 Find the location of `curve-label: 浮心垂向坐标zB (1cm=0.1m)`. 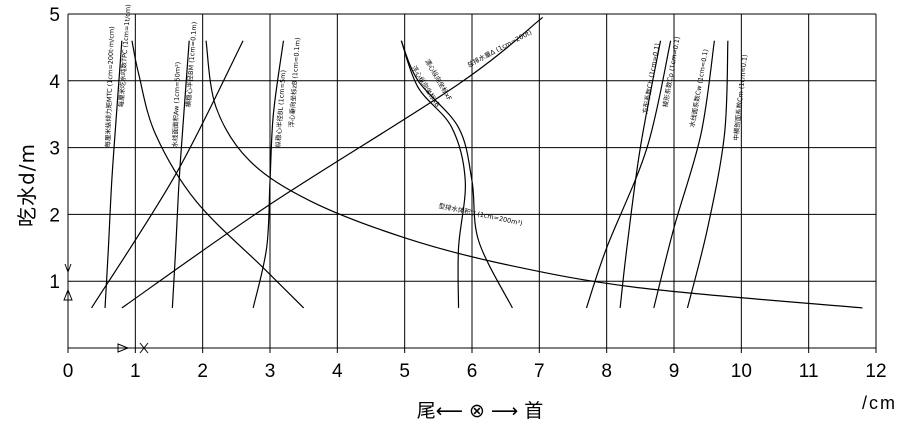

curve-label: 浮心垂向坐标zB (1cm=0.1m) is located at coordinates (294, 82).